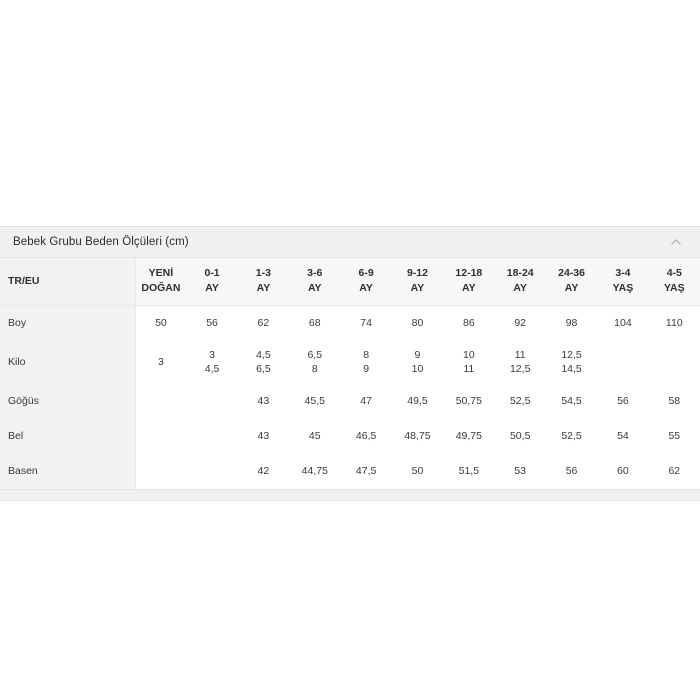 The height and width of the screenshot is (700, 700). I want to click on cell-value: 44,75, so click(314, 471).